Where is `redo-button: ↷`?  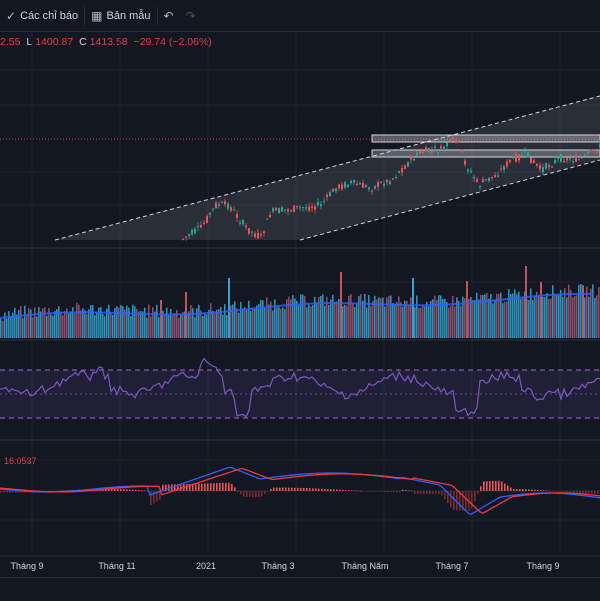 redo-button: ↷ is located at coordinates (191, 15).